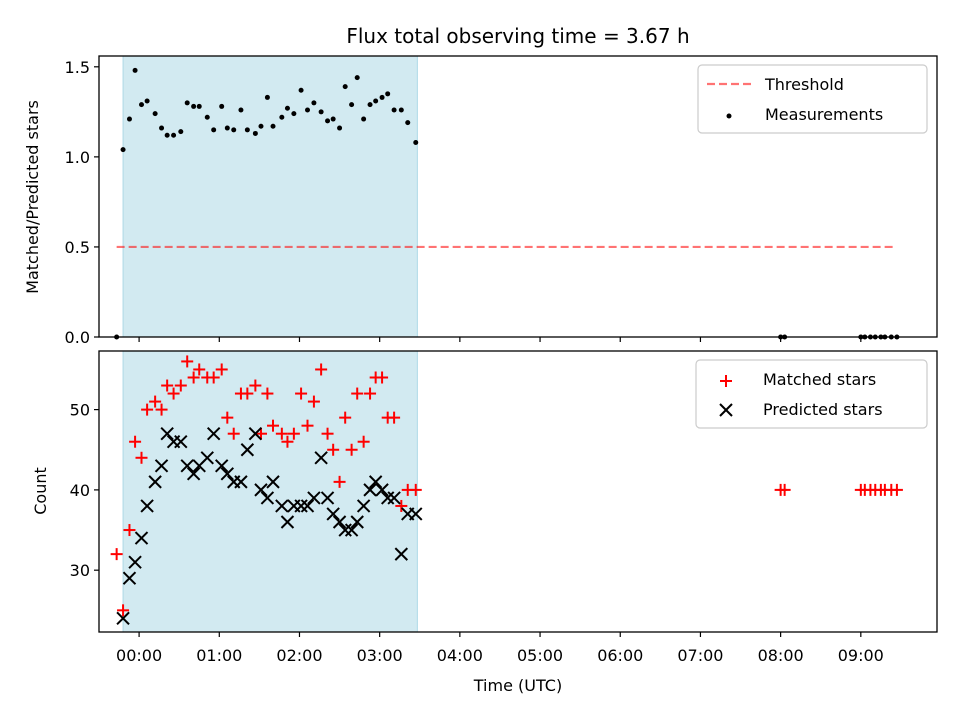  I want to click on top-x-axis-ticks, so click(500, 339).